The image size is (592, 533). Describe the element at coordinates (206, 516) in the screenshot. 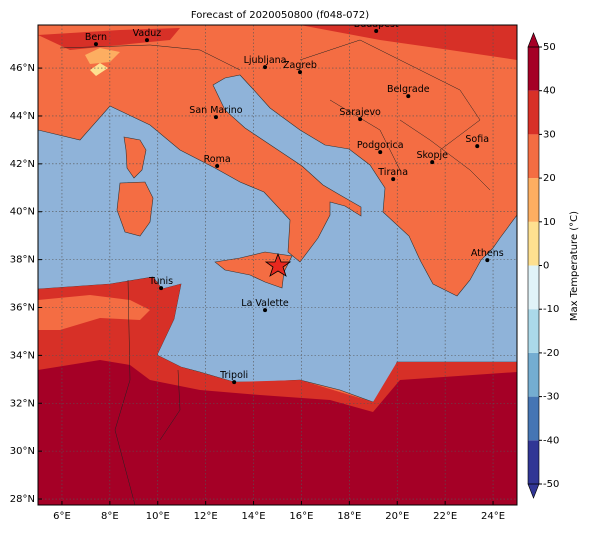

I see `lon-tick-label: 12°E` at that location.